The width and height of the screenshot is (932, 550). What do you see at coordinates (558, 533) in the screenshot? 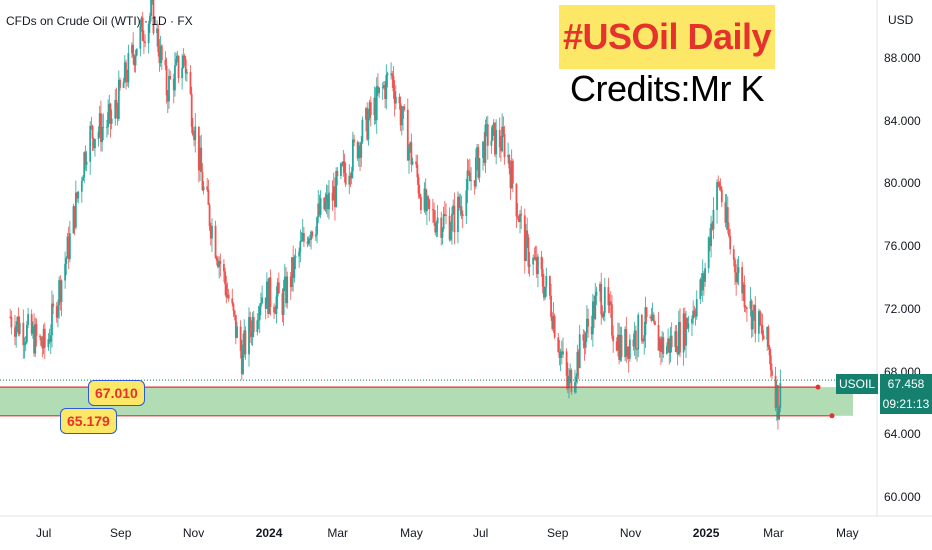
I see `time-tick-label: Sep` at bounding box center [558, 533].